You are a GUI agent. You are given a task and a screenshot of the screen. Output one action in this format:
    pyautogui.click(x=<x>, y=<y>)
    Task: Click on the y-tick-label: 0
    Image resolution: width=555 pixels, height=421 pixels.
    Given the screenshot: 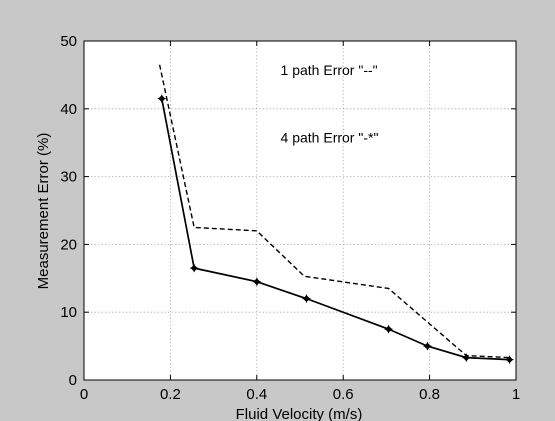 What is the action you would take?
    pyautogui.click(x=73, y=380)
    